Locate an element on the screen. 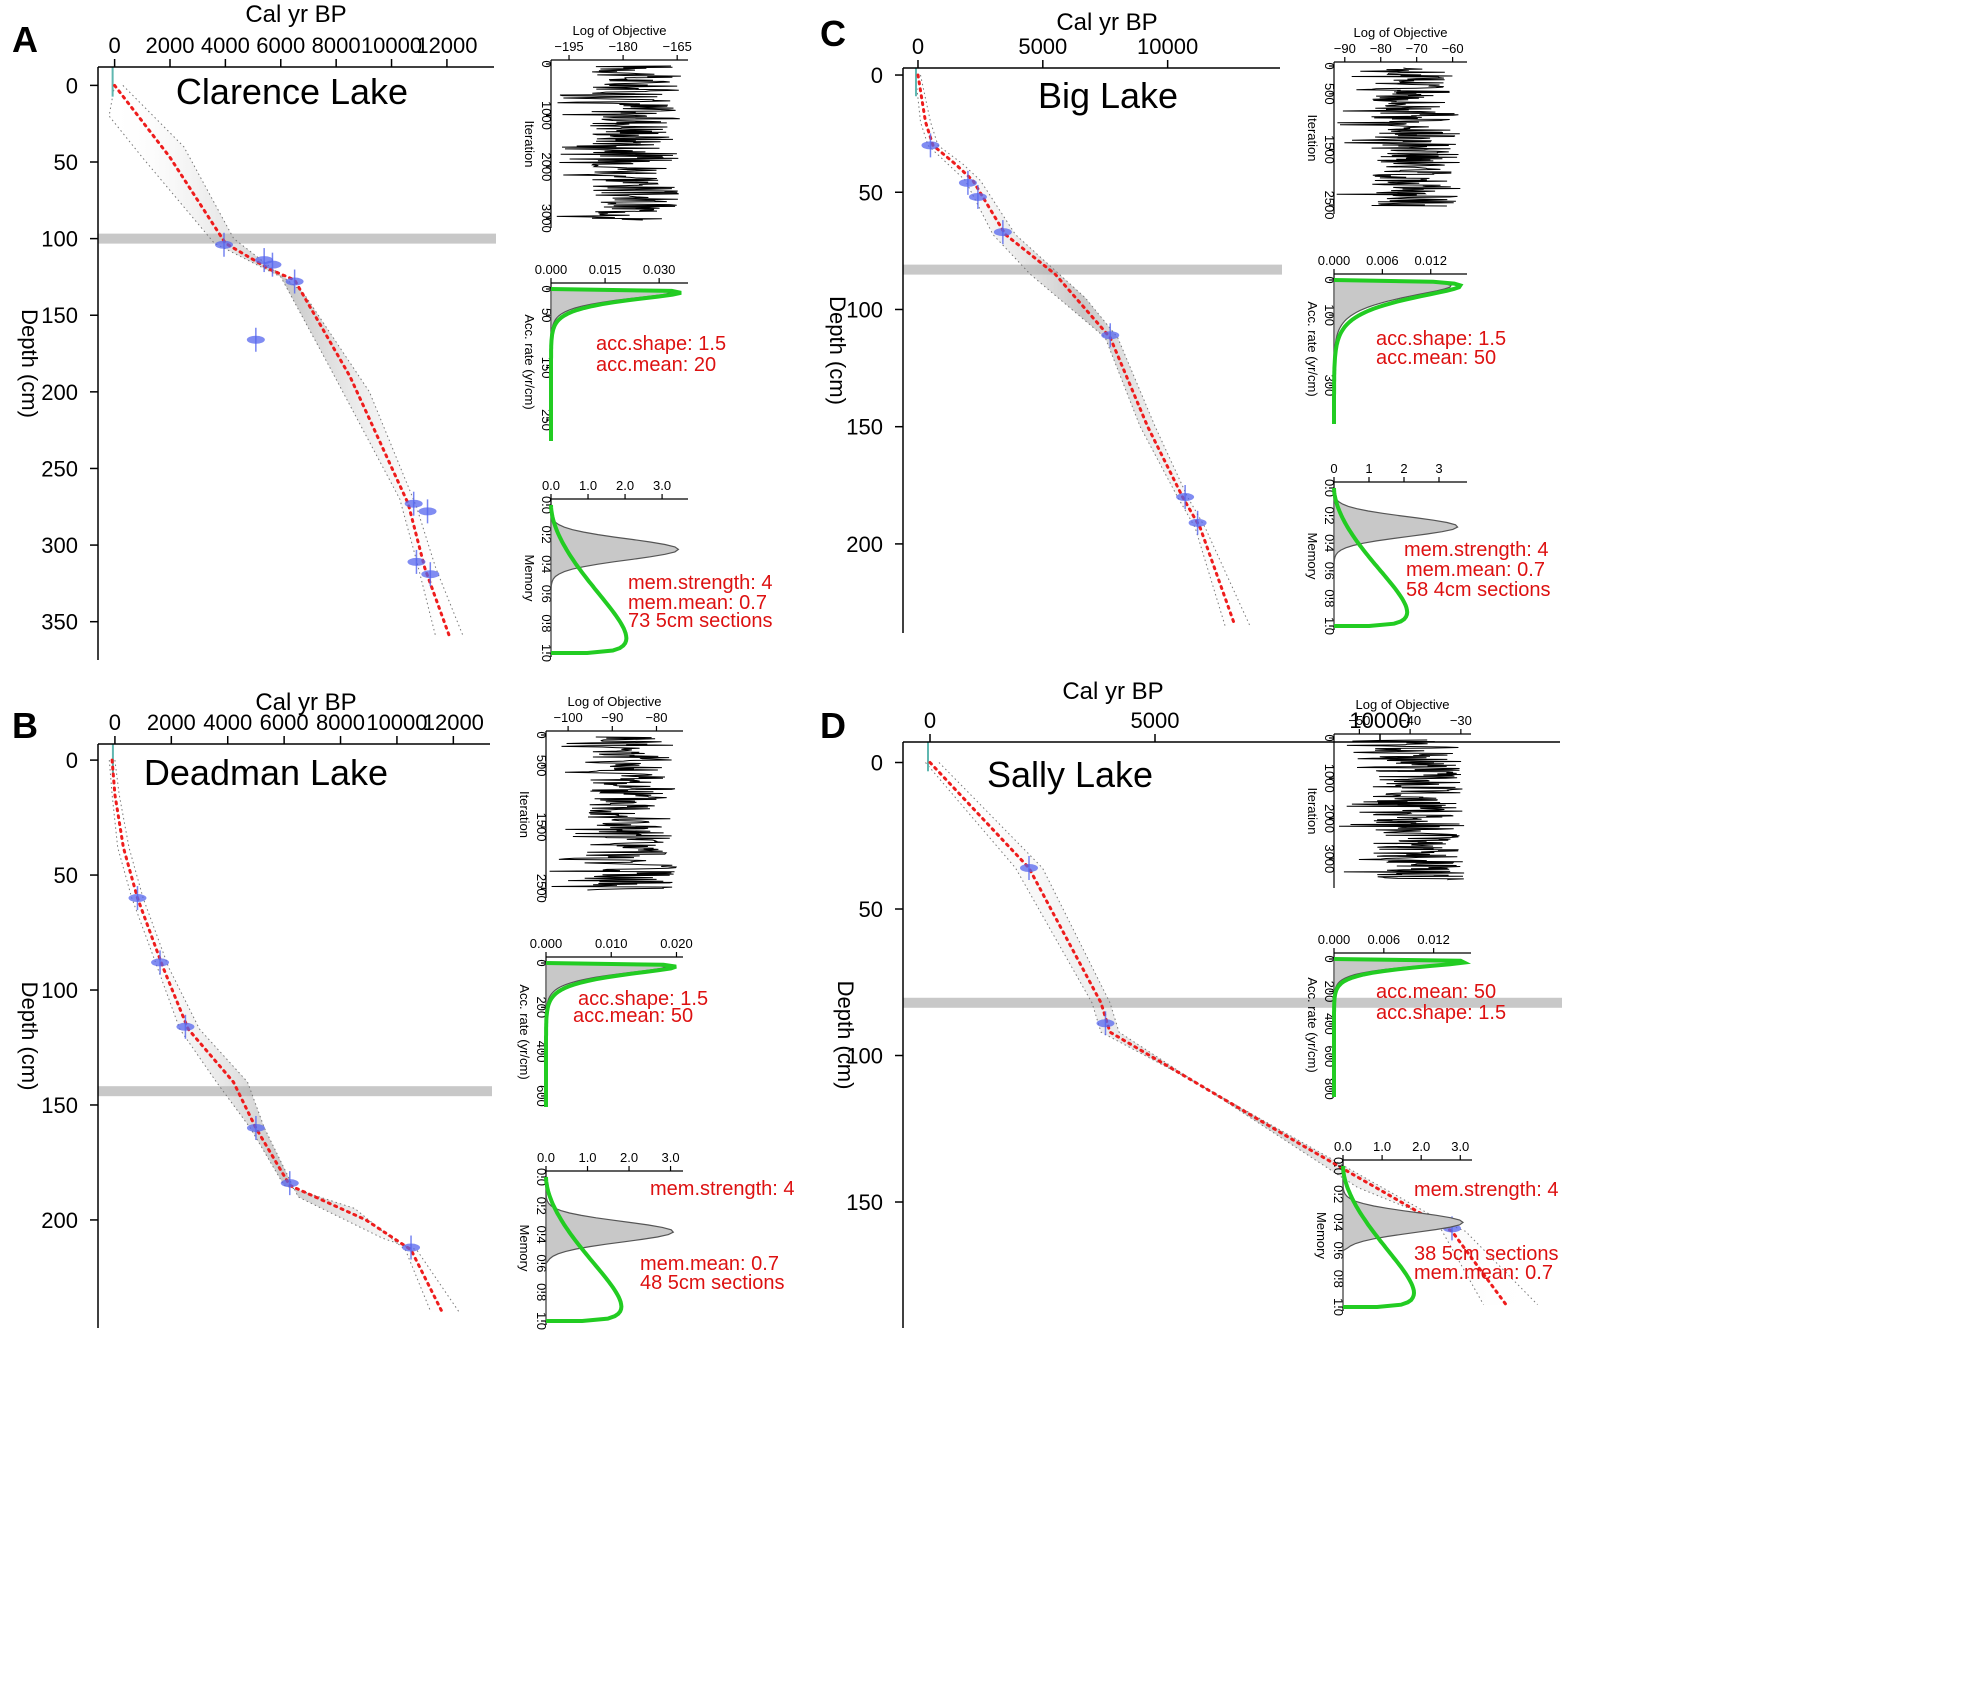 The width and height of the screenshot is (1974, 1686). accrate-annotation: acc.shape: 1.5 is located at coordinates (1441, 339).